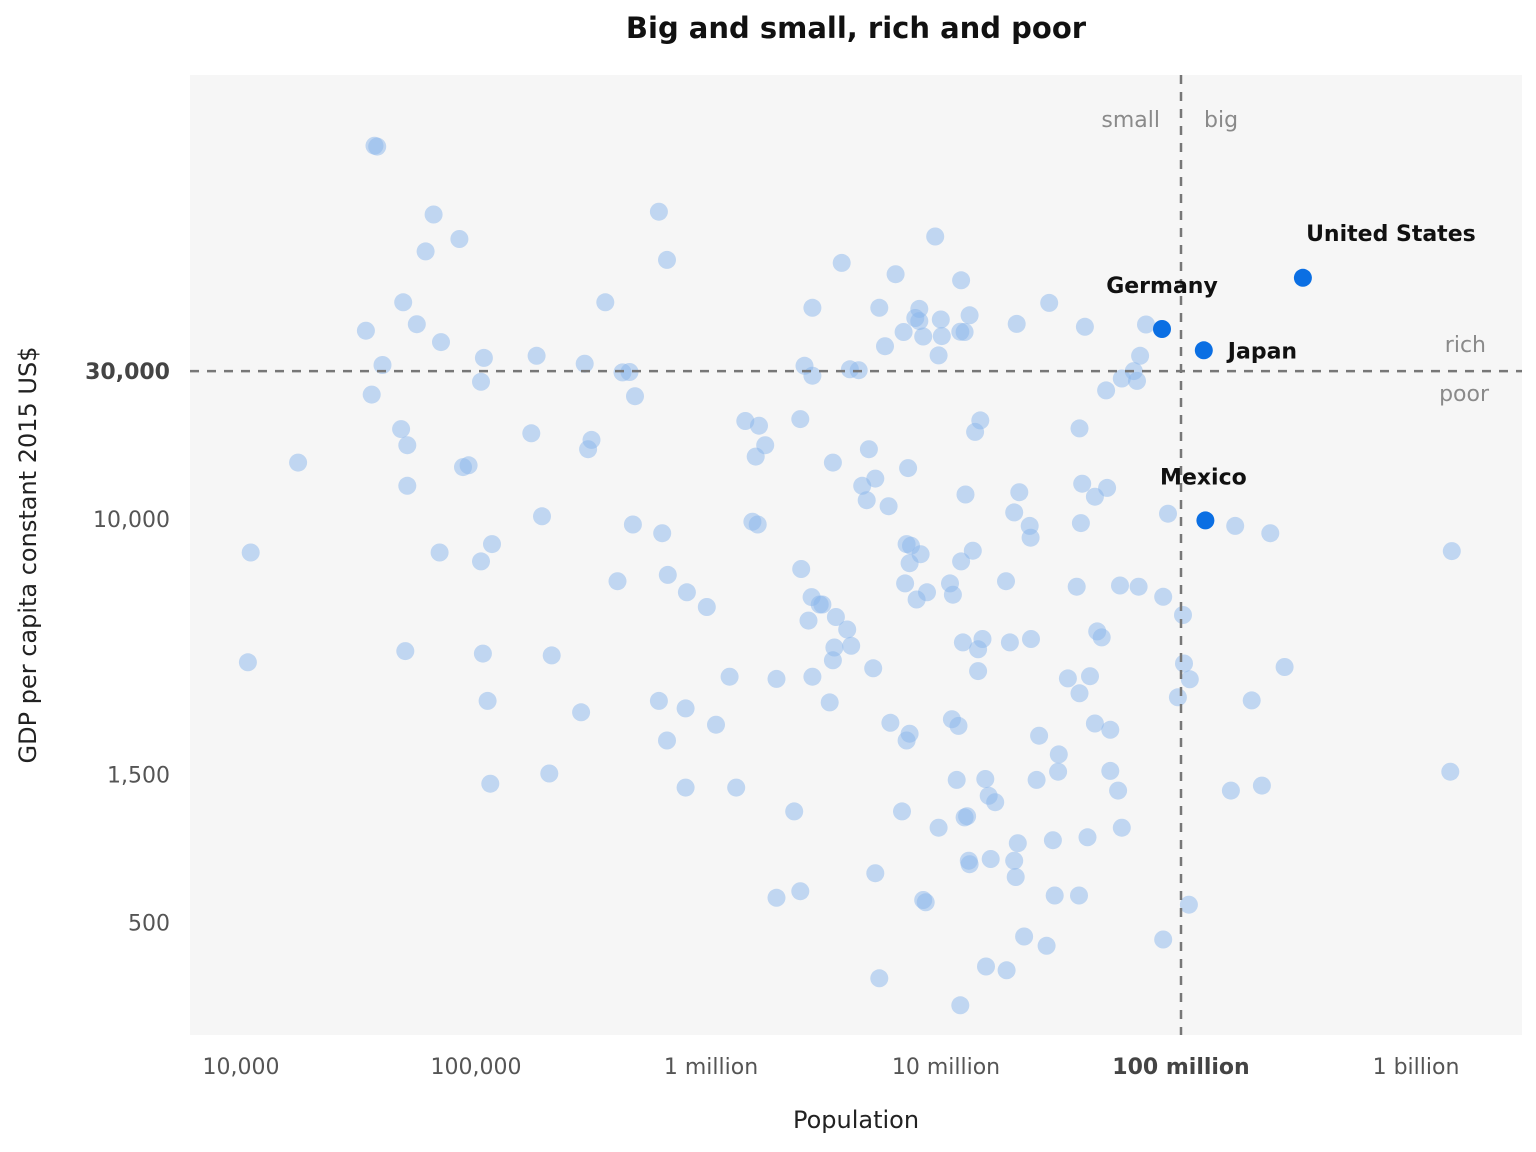  I want to click on highlight-point-germany, so click(1162, 329).